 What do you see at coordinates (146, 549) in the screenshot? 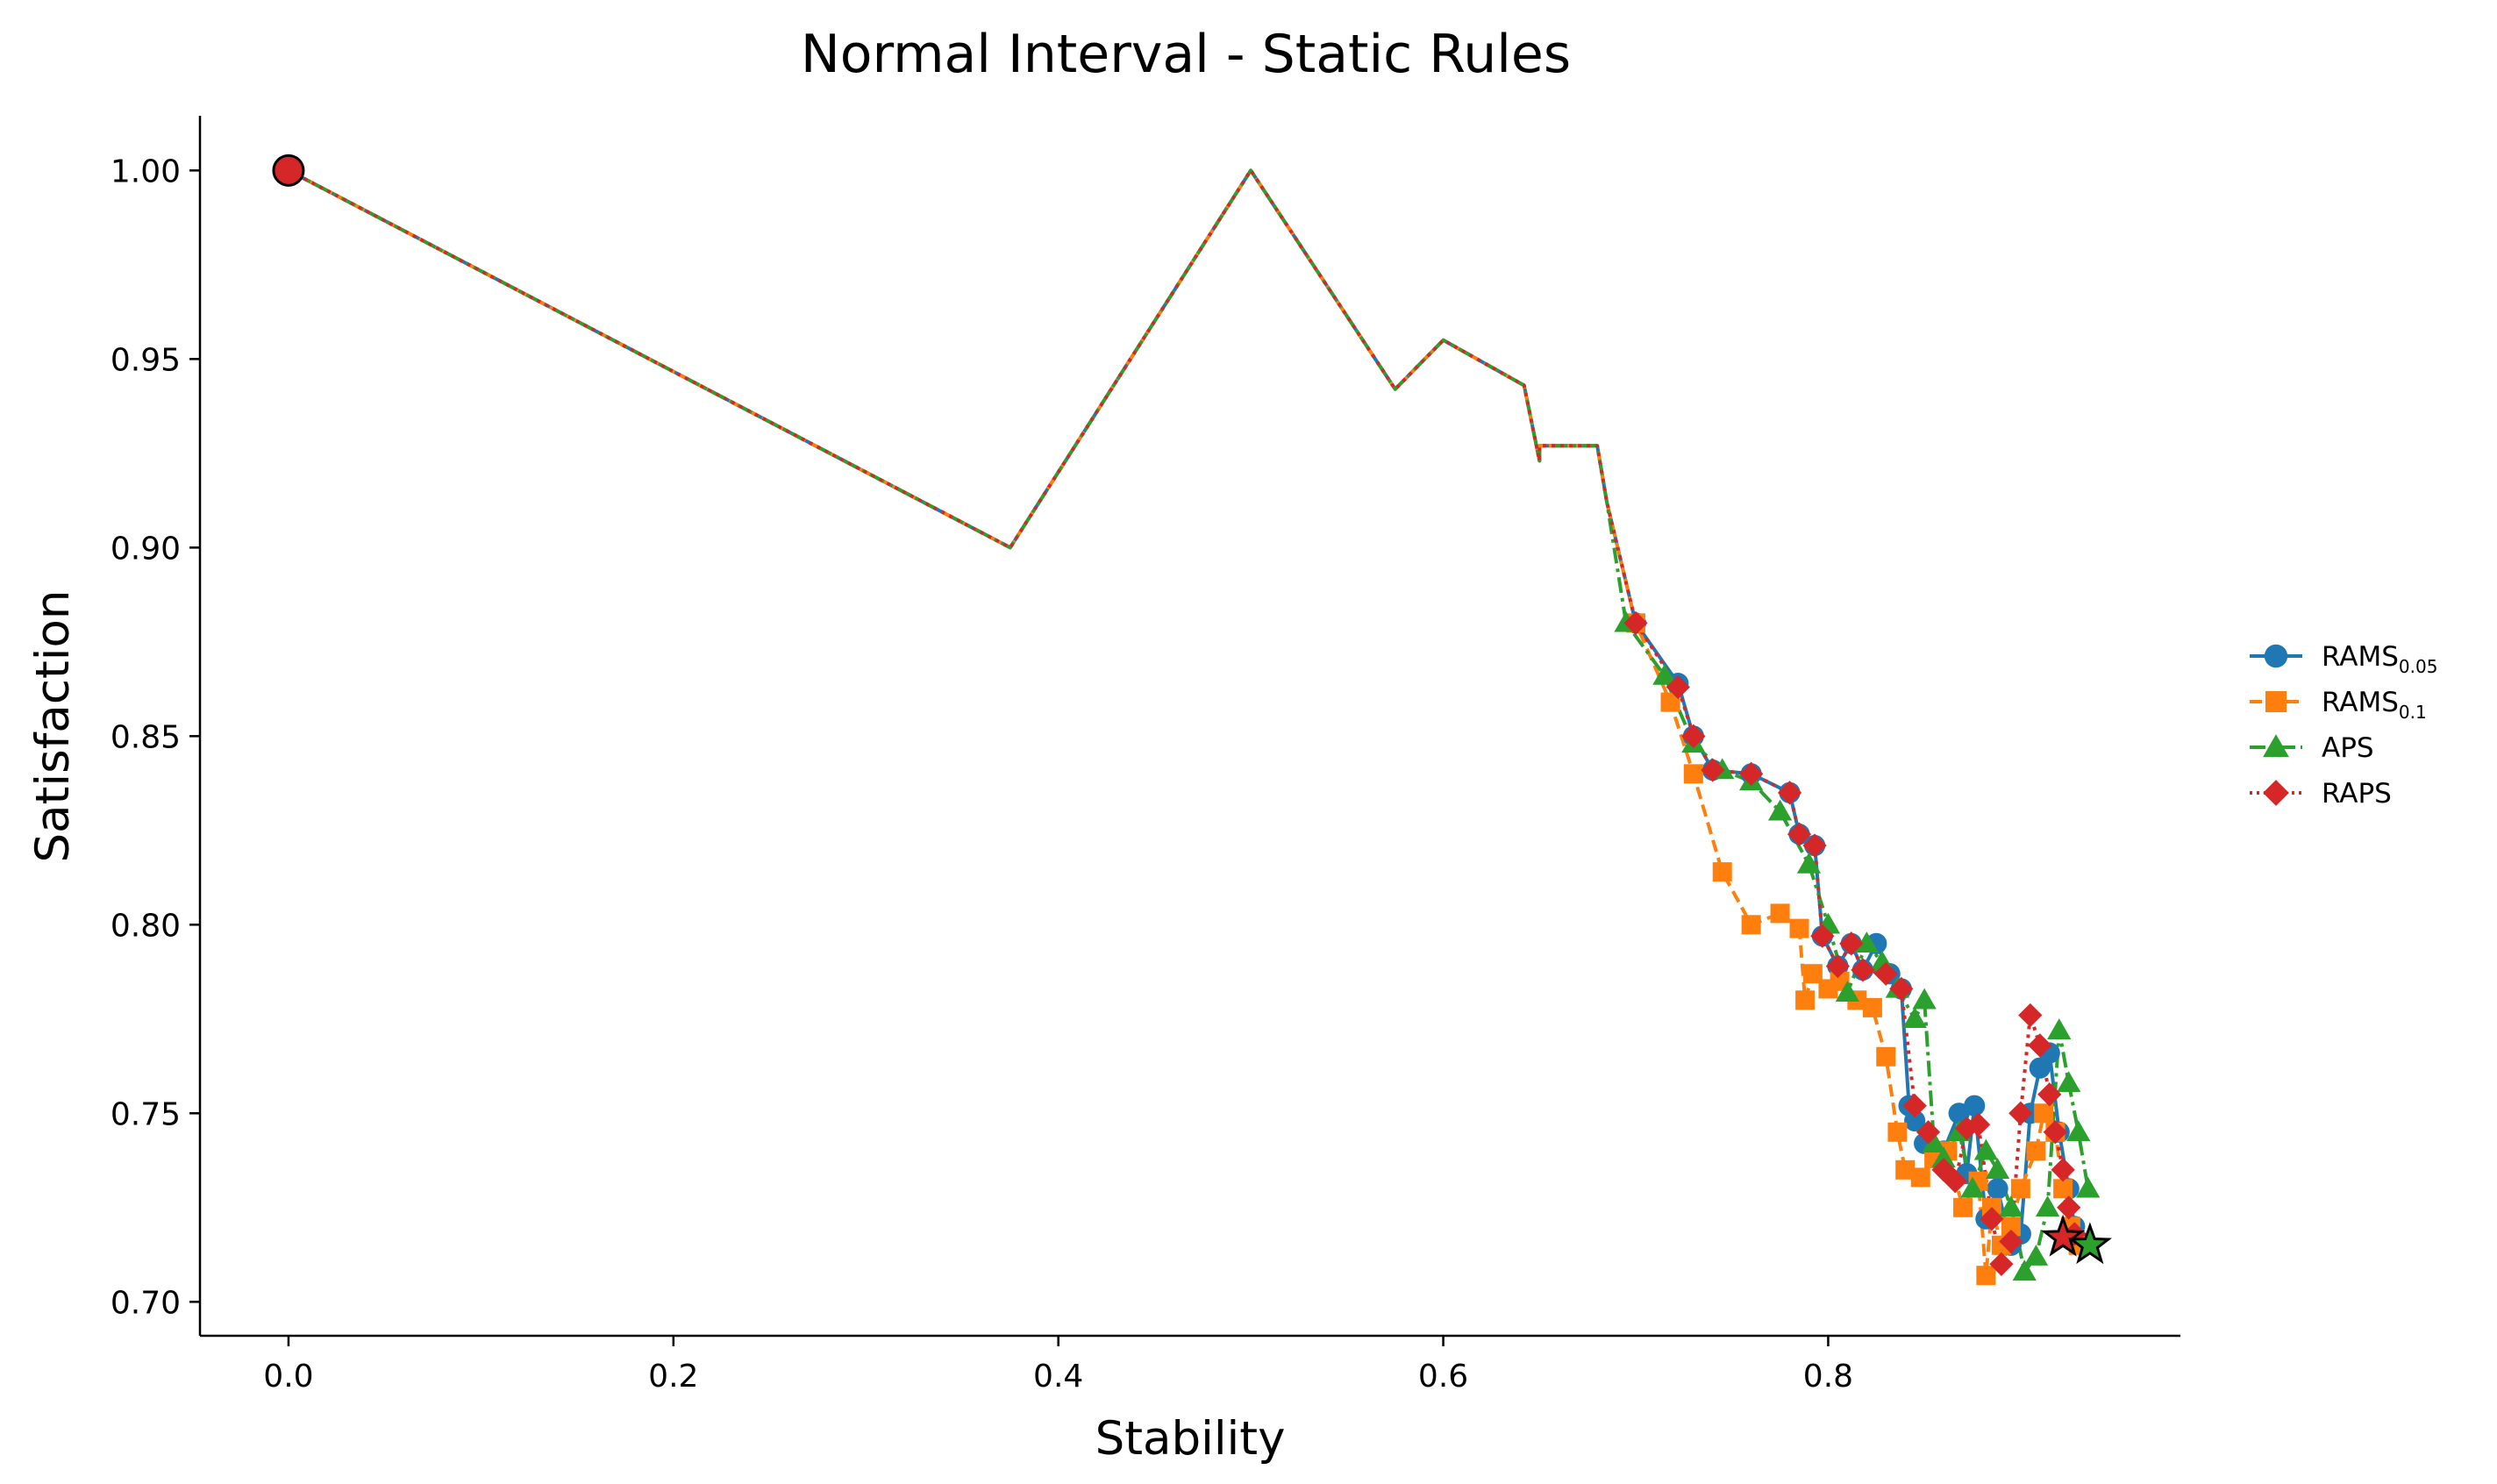
I see `y-tick-label: 0.90` at bounding box center [146, 549].